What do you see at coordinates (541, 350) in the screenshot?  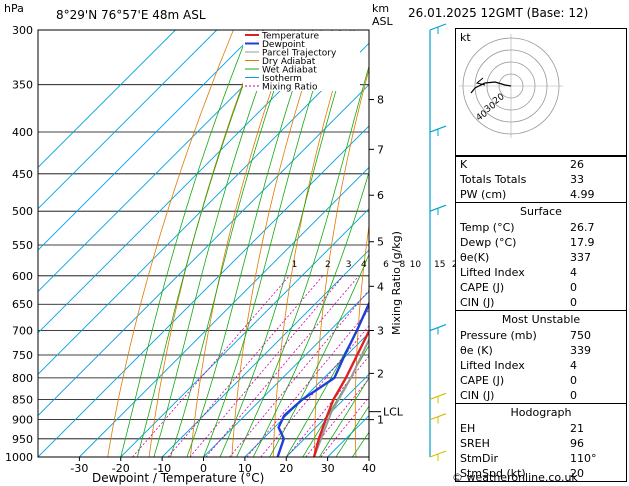 I see `table-row: θe (K) 339` at bounding box center [541, 350].